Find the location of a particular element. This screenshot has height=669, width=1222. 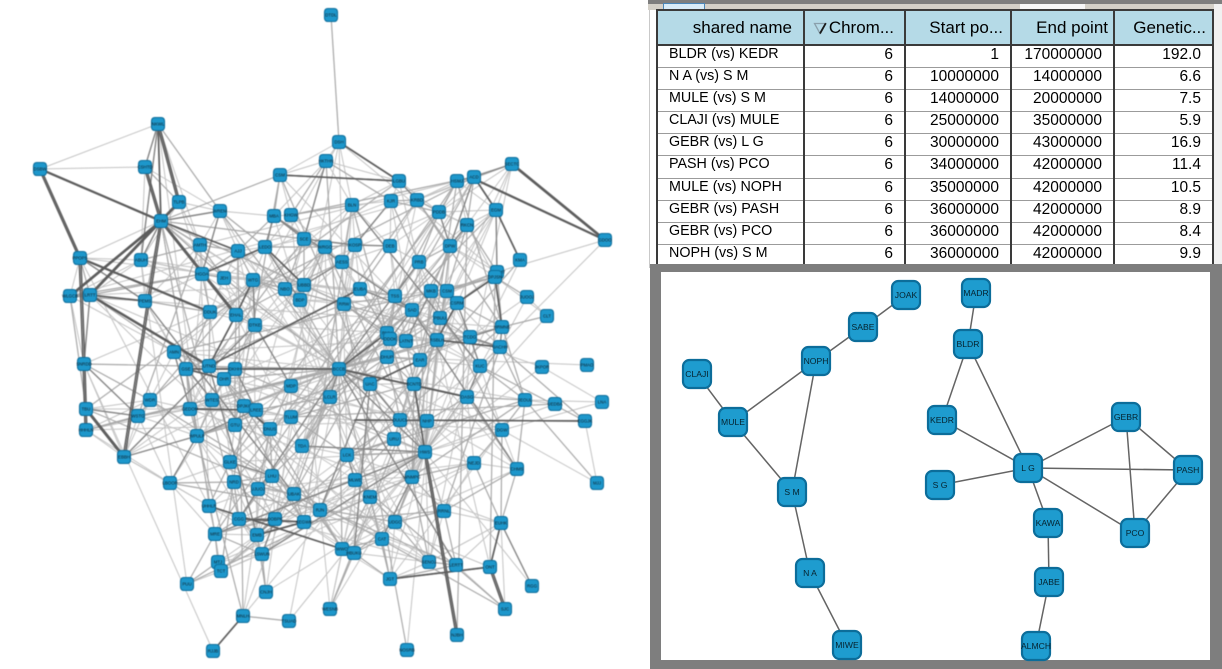

svg-text: GLKE is located at coordinates (230, 462).